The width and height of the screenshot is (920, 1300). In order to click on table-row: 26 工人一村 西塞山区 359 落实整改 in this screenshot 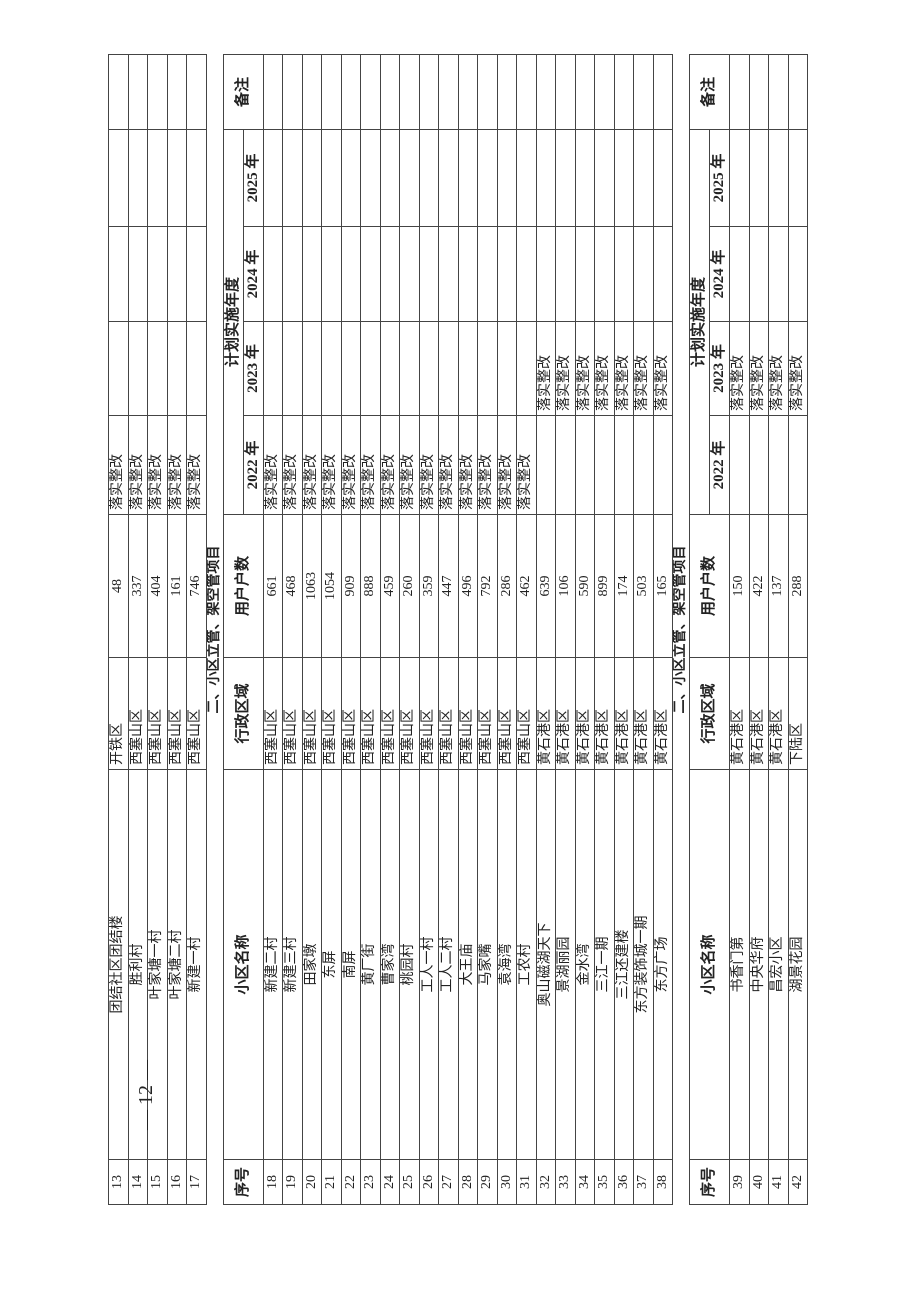, I will do `click(429, 629)`.